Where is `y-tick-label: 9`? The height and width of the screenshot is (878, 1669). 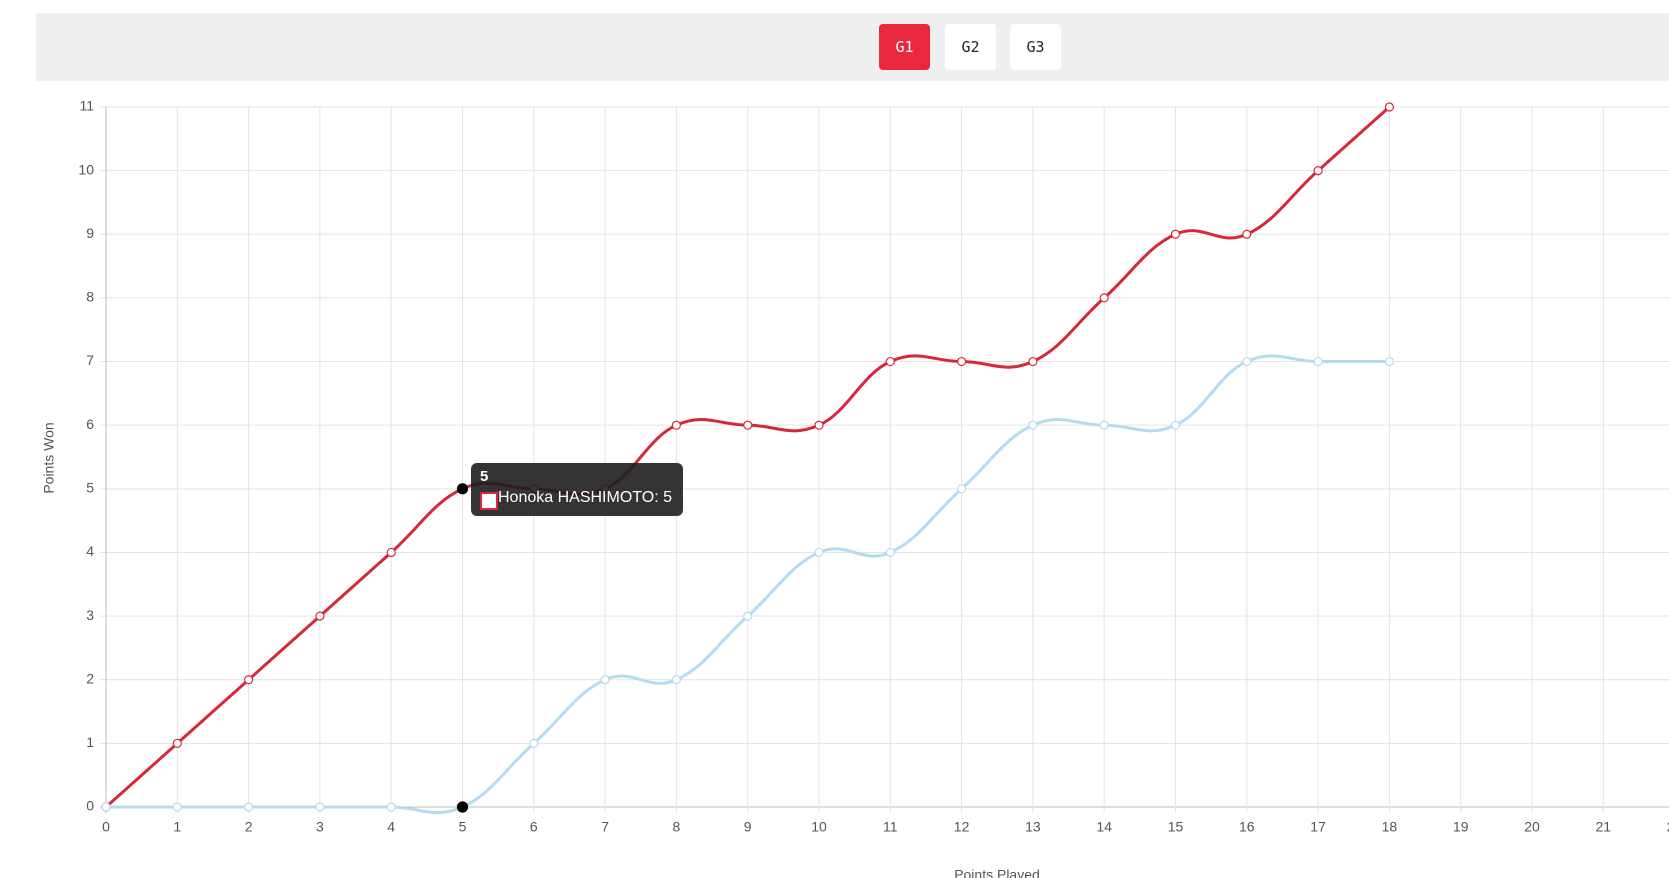 y-tick-label: 9 is located at coordinates (90, 233).